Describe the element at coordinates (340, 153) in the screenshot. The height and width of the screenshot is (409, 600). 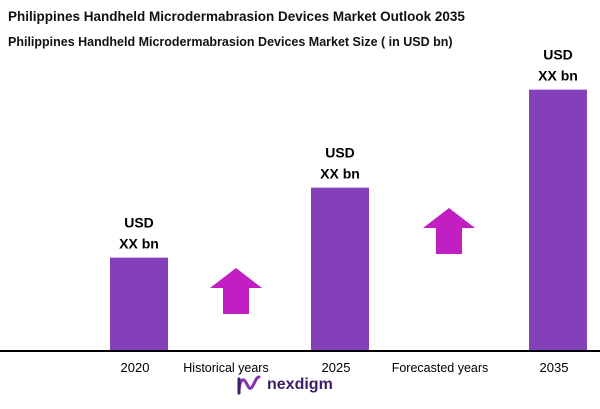
I see `bar-value-label-2025-line1: USD` at that location.